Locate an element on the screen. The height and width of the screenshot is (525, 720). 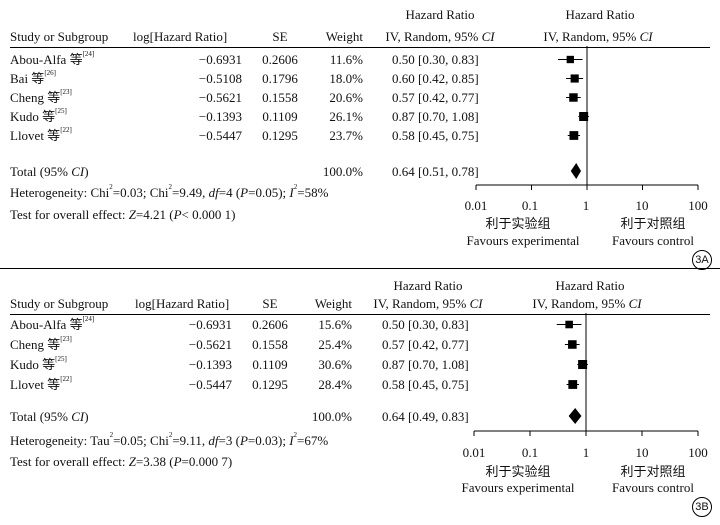
study-weight: 18.0% is located at coordinates (346, 78).